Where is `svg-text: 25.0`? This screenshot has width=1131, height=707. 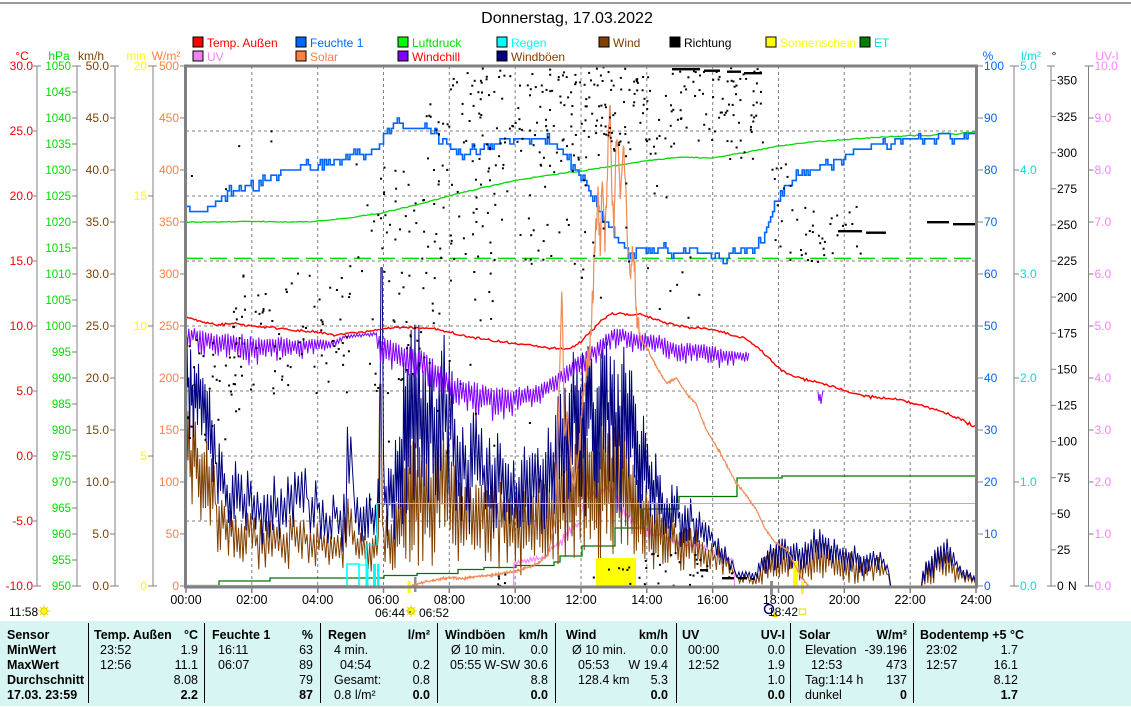
svg-text: 25.0 is located at coordinates (22, 131).